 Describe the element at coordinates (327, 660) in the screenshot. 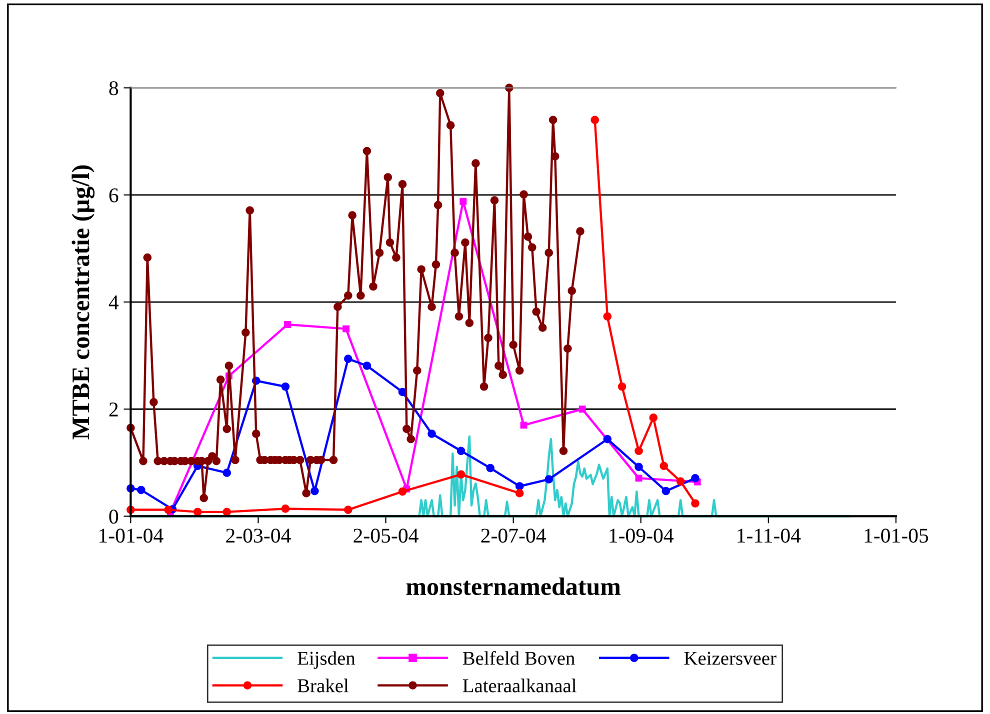

I see `legend-label: Eijsden` at that location.